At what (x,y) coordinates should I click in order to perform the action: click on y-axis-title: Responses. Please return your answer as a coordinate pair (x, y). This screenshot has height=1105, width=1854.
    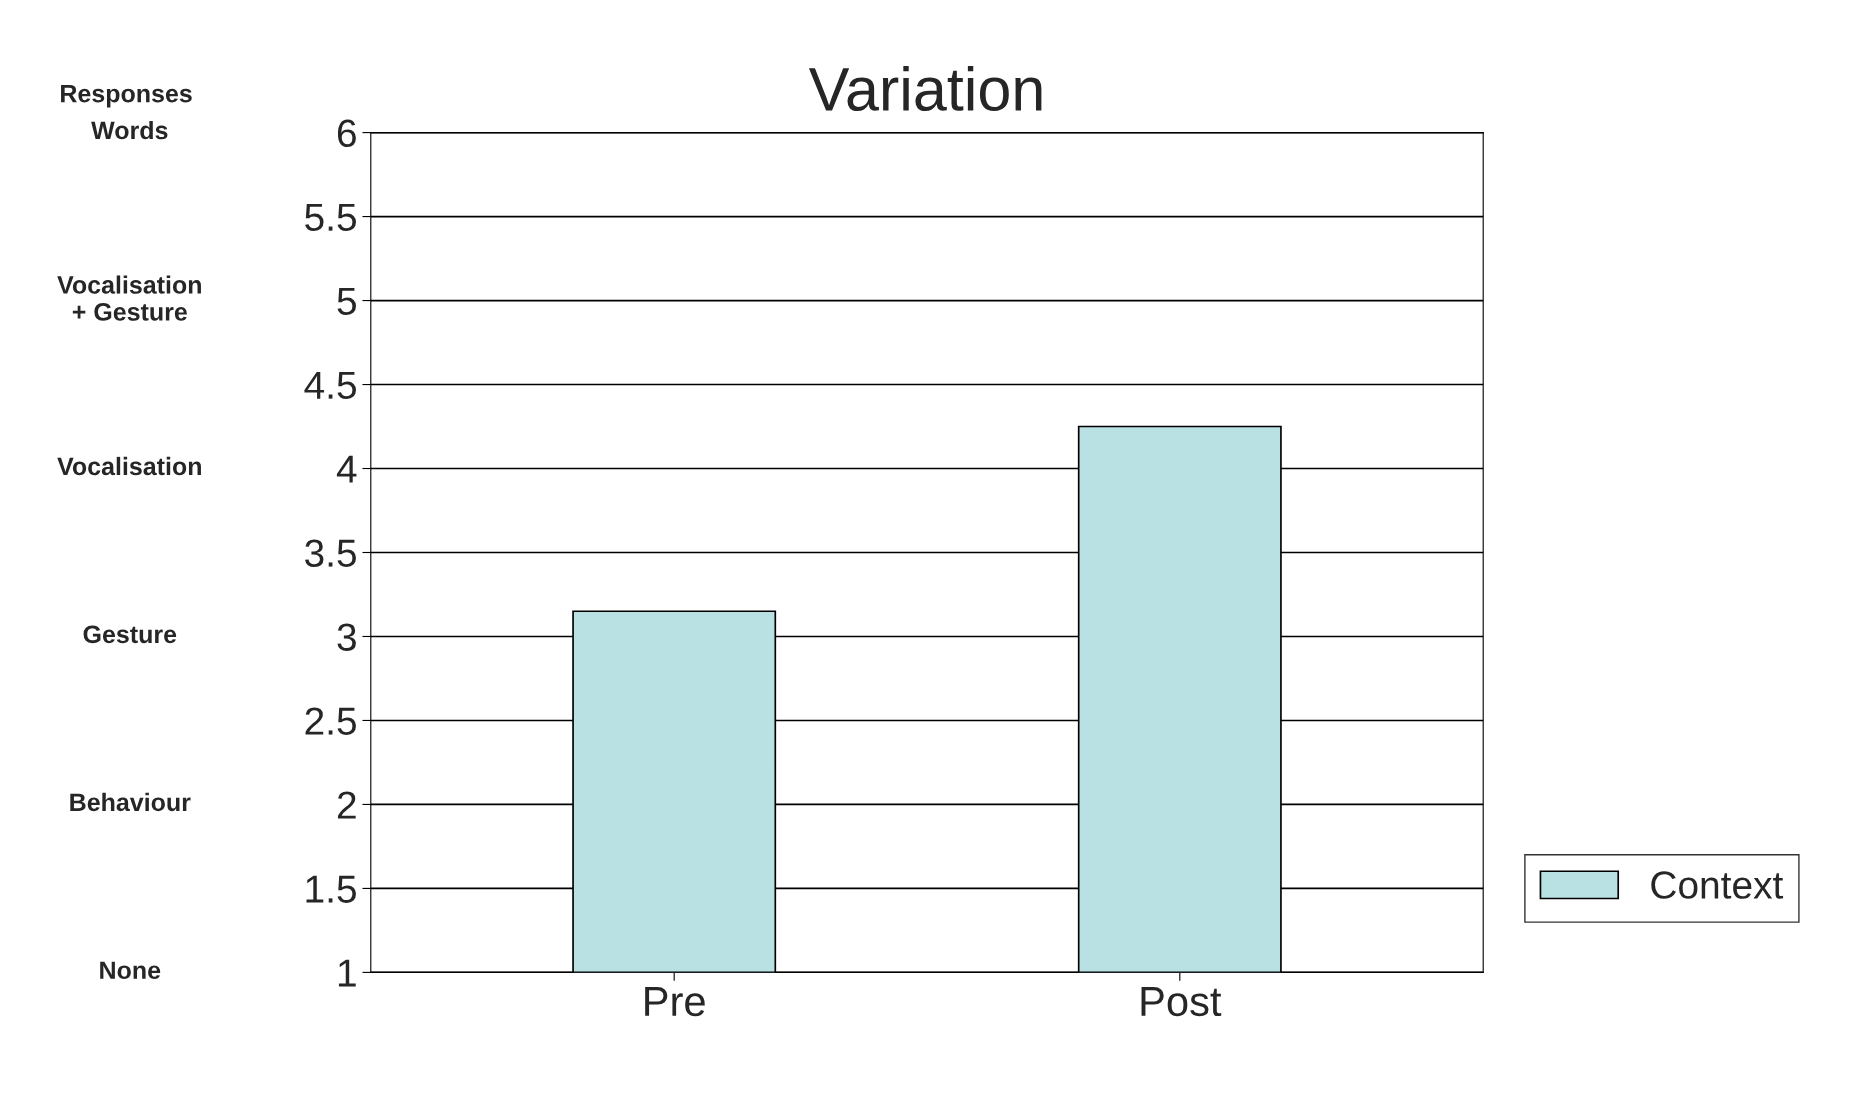
    Looking at the image, I should click on (126, 96).